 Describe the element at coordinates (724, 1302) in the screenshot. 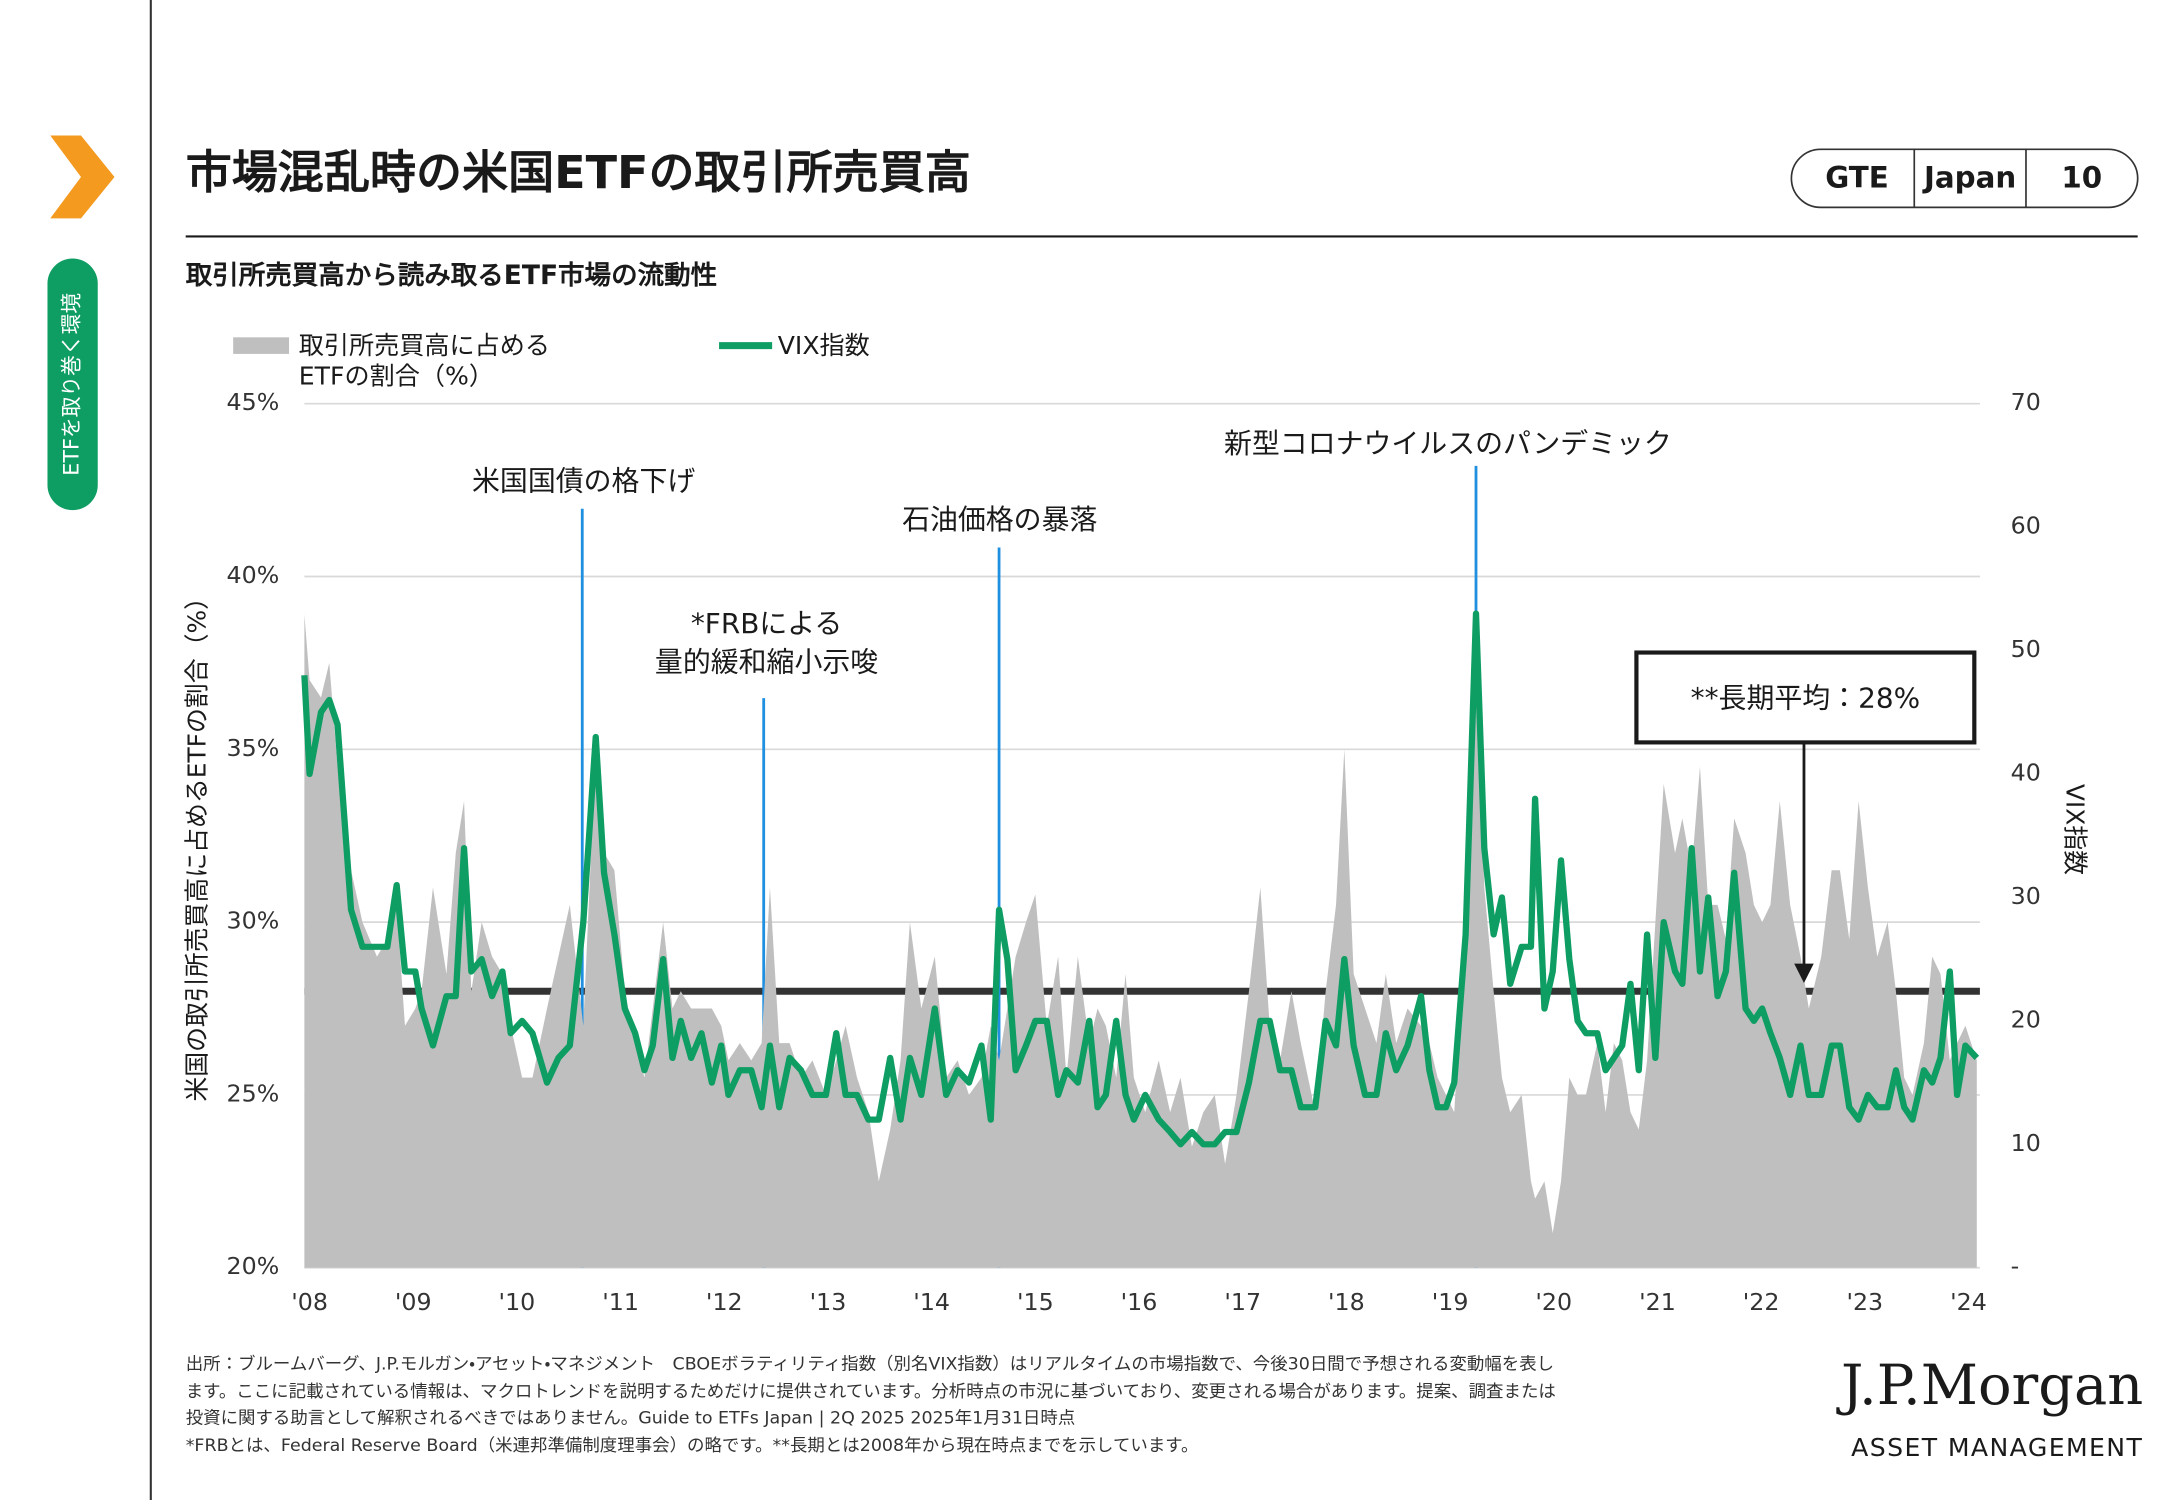

I see `x-tick-label: '12` at that location.